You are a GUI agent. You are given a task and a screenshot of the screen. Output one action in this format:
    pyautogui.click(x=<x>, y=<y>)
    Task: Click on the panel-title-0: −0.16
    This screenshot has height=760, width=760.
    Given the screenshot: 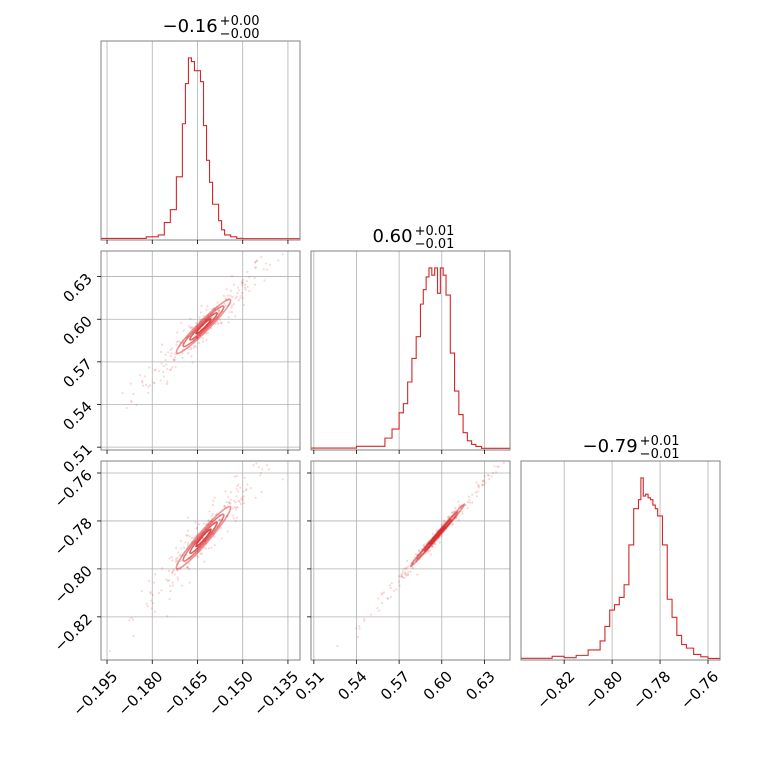 What is the action you would take?
    pyautogui.click(x=190, y=26)
    